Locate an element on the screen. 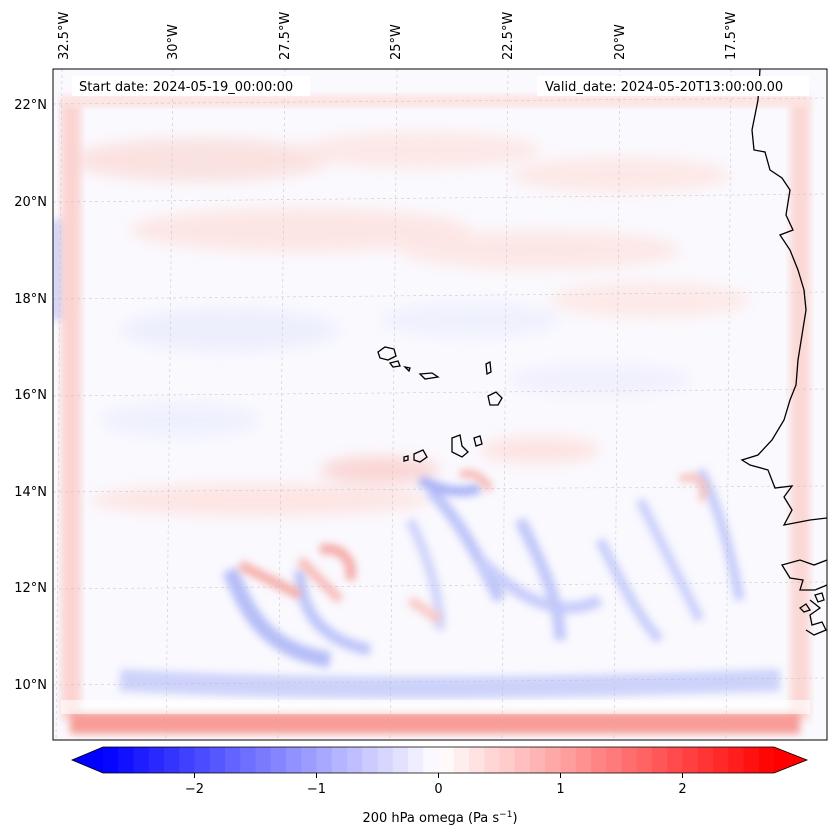 Image resolution: width=837 pixels, height=839 pixels. lat-label: 22°N is located at coordinates (30, 105).